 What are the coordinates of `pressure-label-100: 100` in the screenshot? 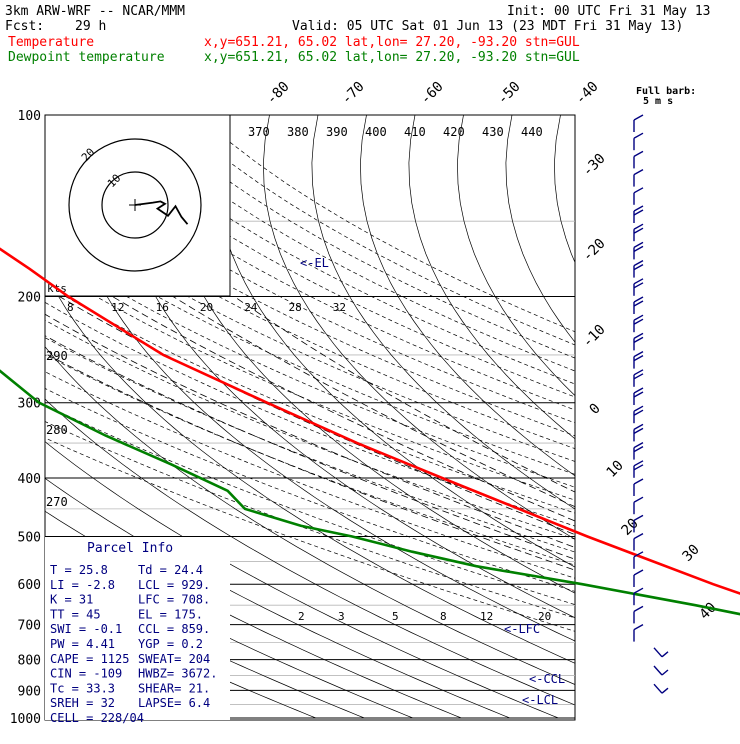 It's located at (29, 116).